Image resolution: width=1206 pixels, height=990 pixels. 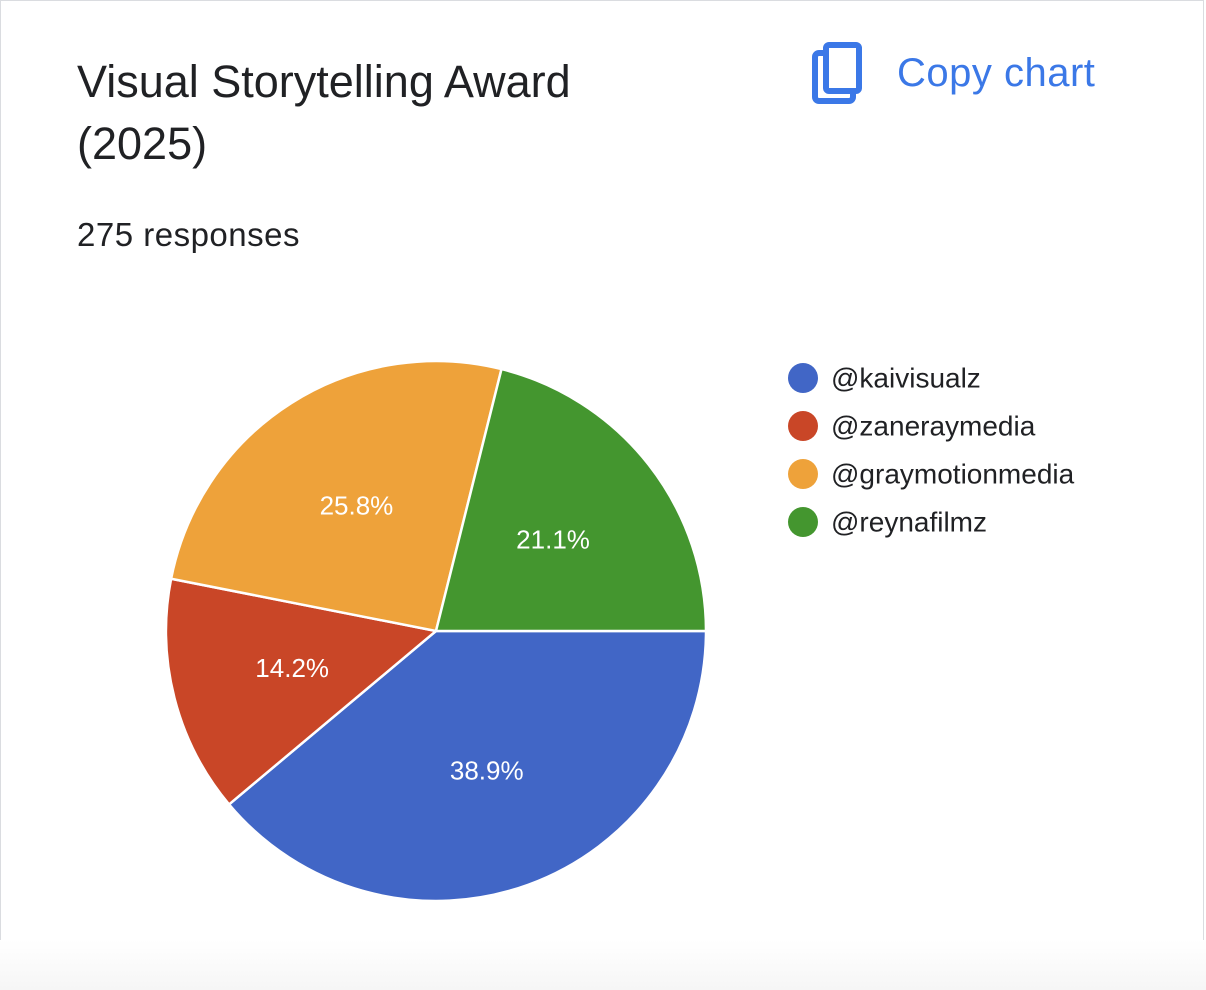 What do you see at coordinates (571, 500) in the screenshot?
I see `pie-slice-reynafilmz` at bounding box center [571, 500].